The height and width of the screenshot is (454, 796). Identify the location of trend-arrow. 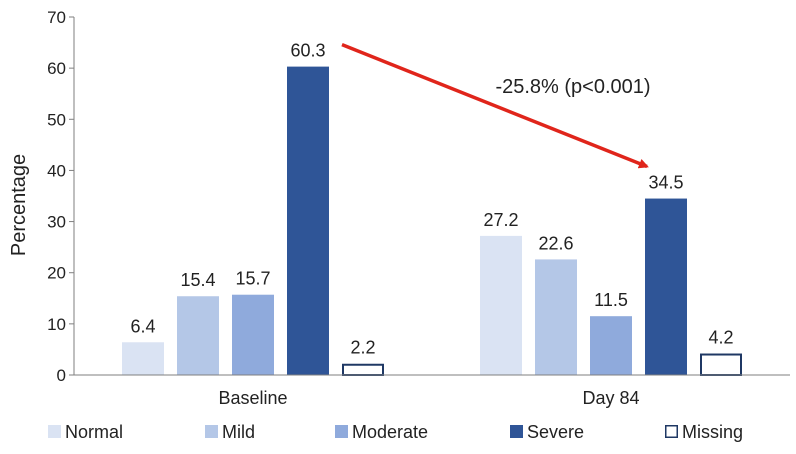
(495, 105).